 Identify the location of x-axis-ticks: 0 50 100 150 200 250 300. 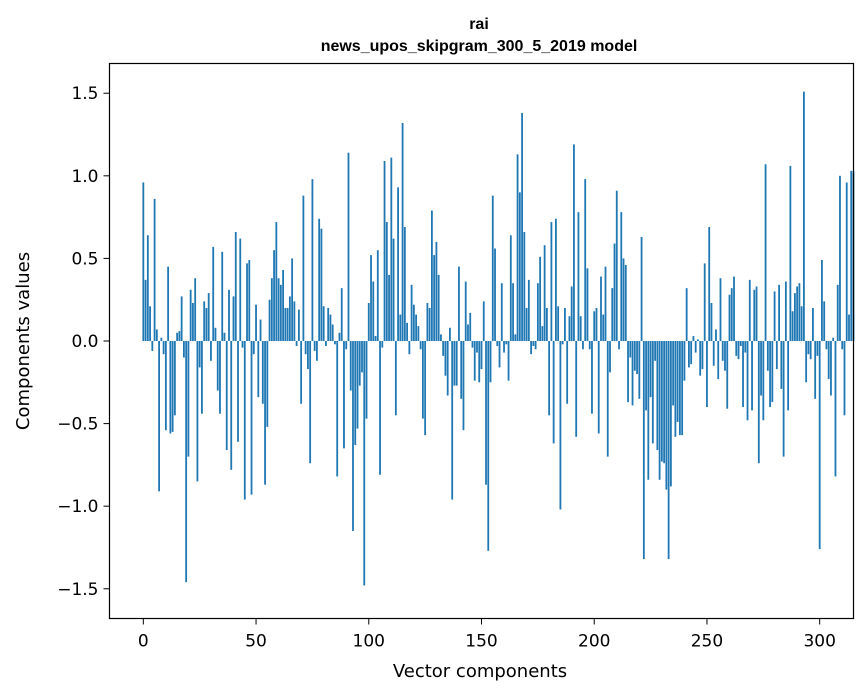
(487, 635).